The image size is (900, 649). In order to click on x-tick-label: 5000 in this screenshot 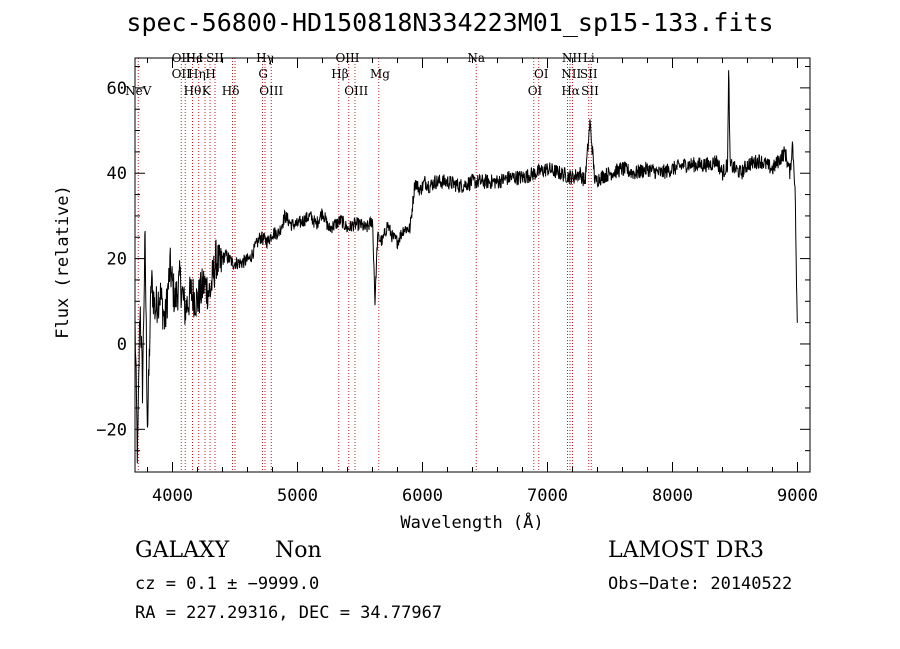, I will do `click(297, 496)`.